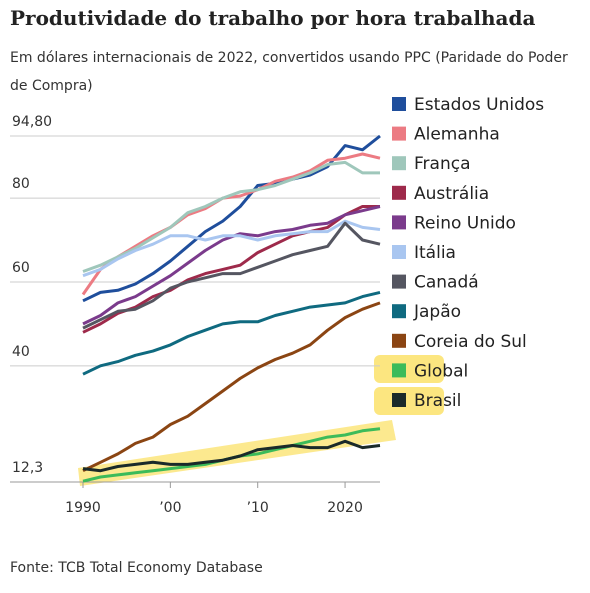 This screenshot has height=593, width=590. I want to click on source-note: Fonte: TCB Total Economy Database, so click(136, 568).